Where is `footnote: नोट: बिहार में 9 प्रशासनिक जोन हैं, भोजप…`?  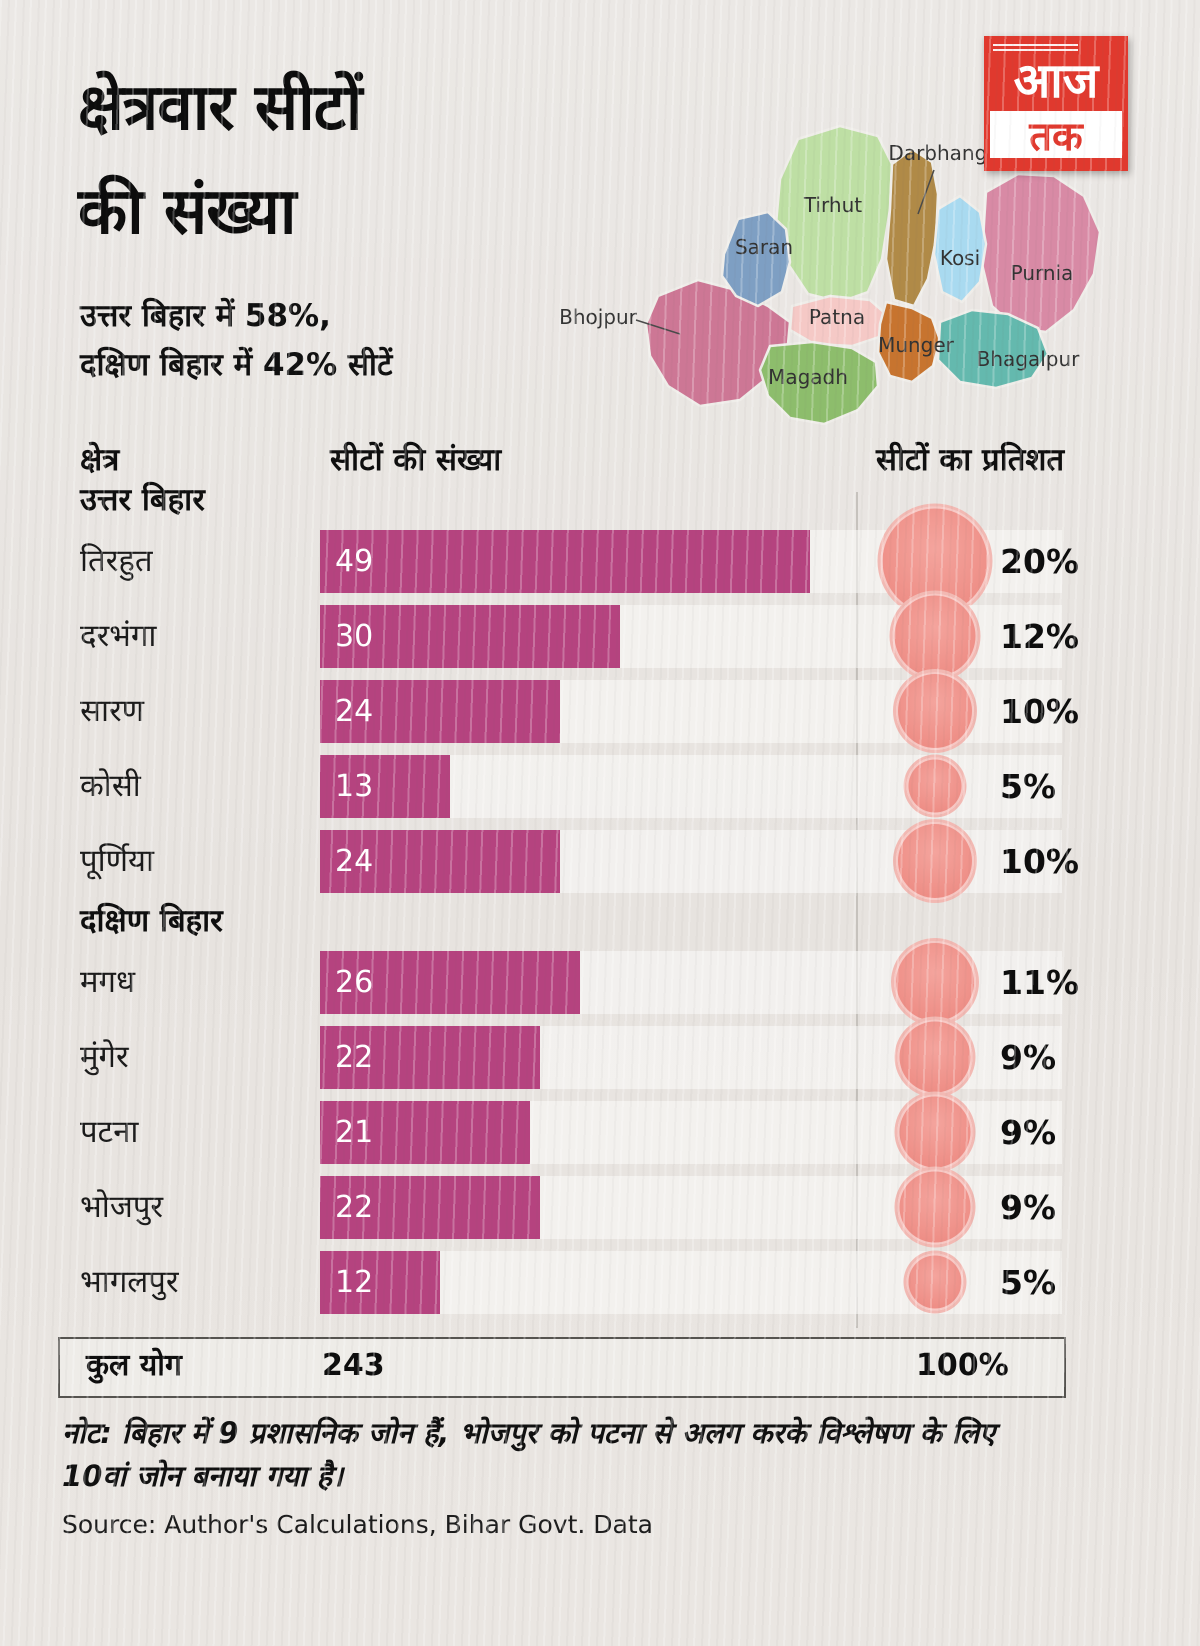
footnote: नोट: बिहार में 9 प्रशासनिक जोन हैं, भोजप… is located at coordinates (528, 1455).